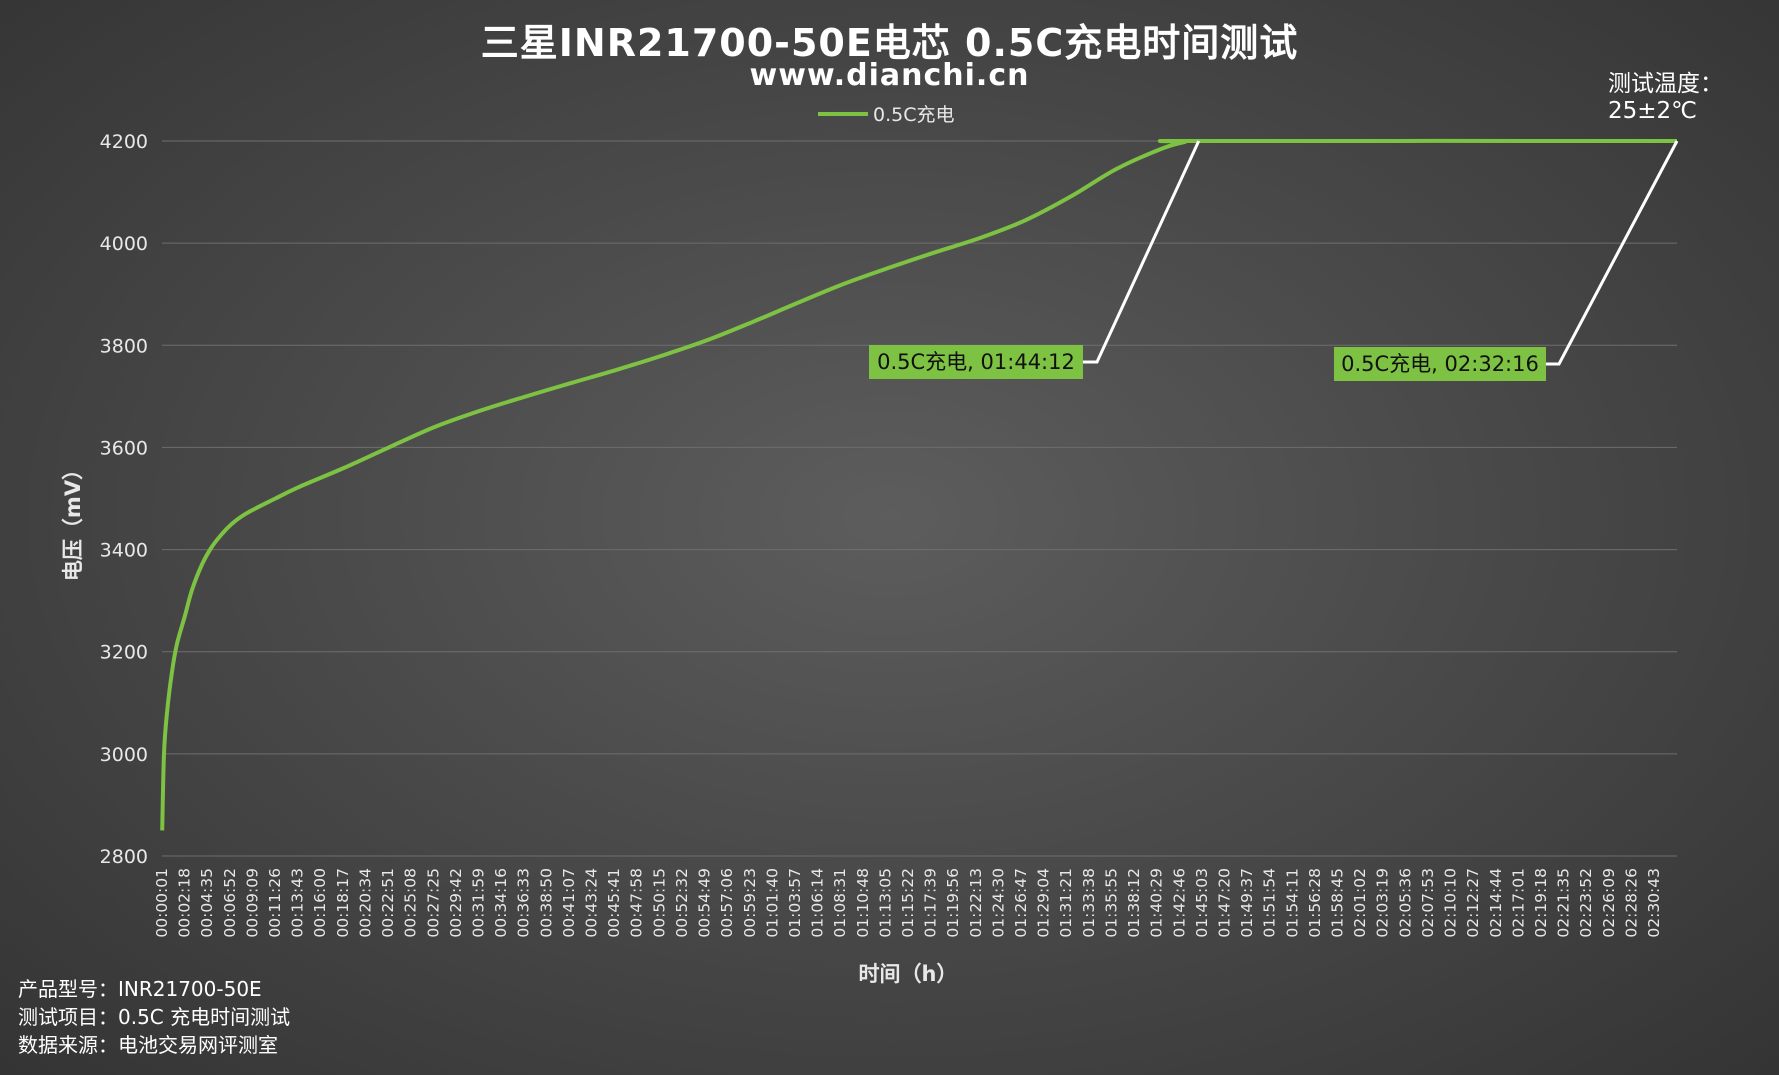 This screenshot has height=1075, width=1779. What do you see at coordinates (1473, 903) in the screenshot?
I see `x-tick-label: 02:12:27` at bounding box center [1473, 903].